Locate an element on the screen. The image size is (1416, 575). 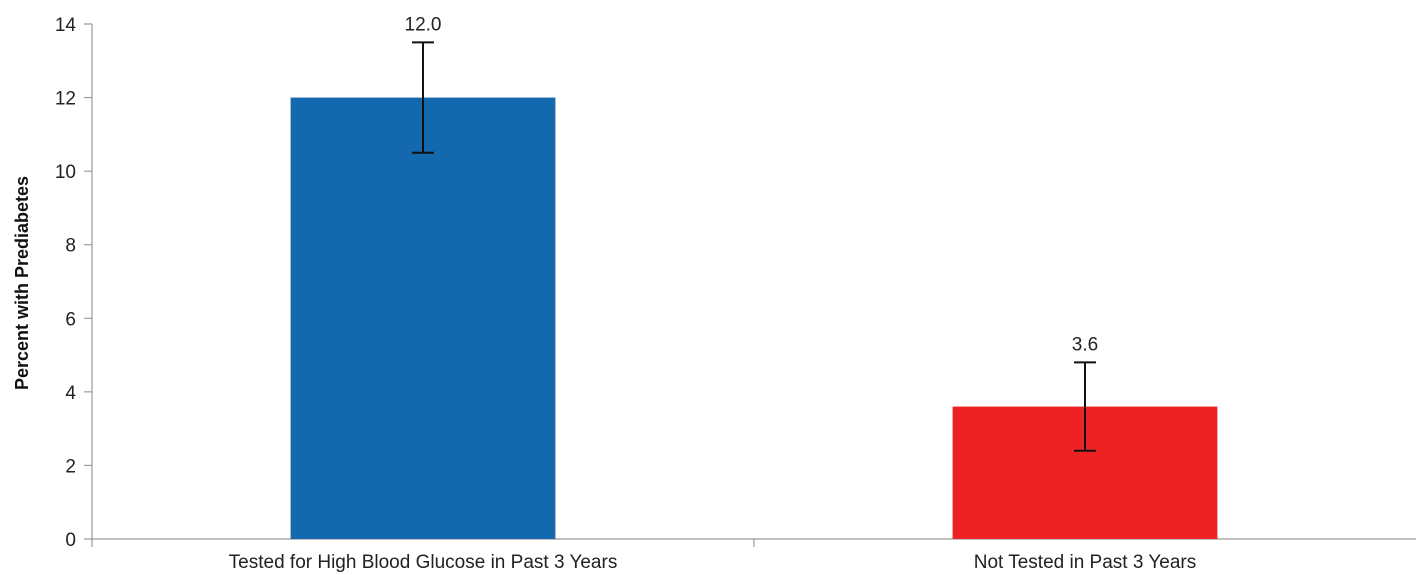
y-tick-label: 0 is located at coordinates (70, 540).